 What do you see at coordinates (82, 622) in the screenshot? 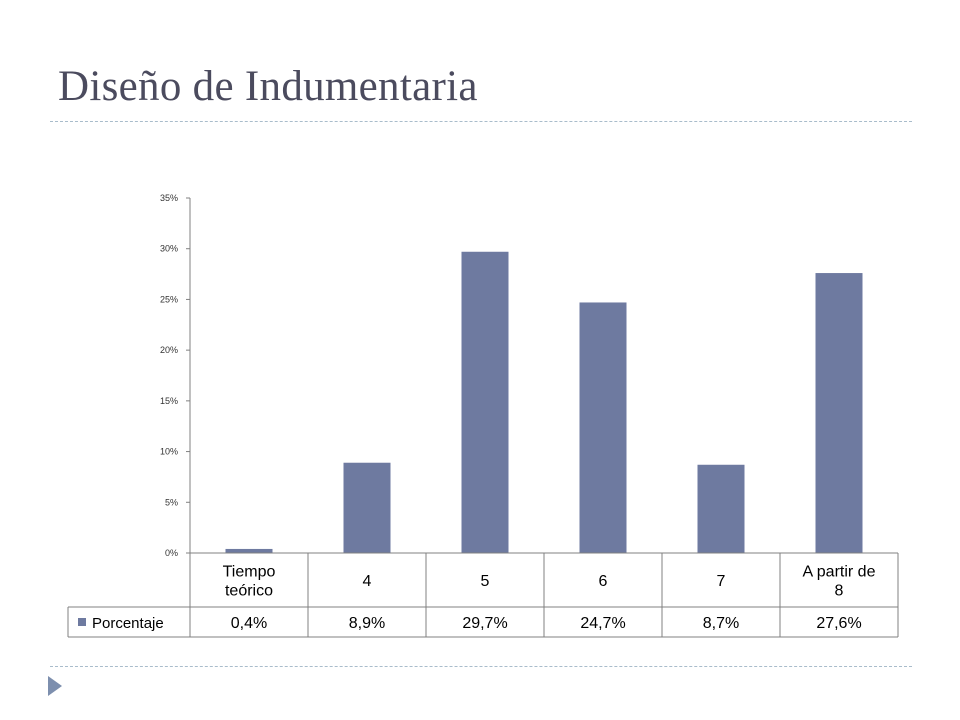
I see `legend-key` at bounding box center [82, 622].